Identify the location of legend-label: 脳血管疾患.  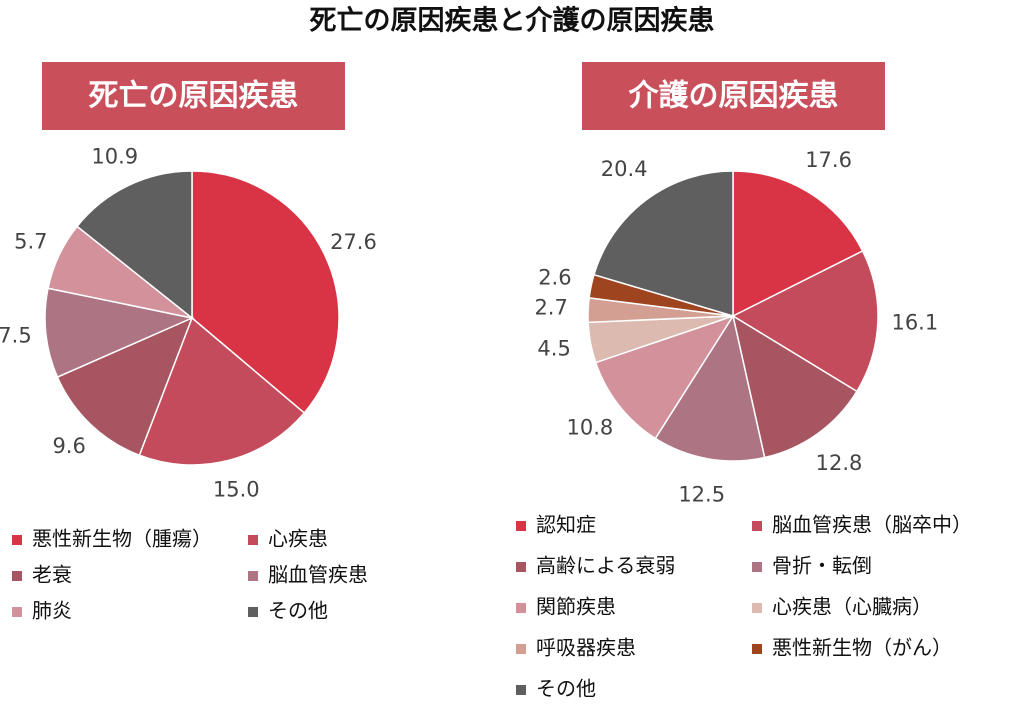
(318, 575).